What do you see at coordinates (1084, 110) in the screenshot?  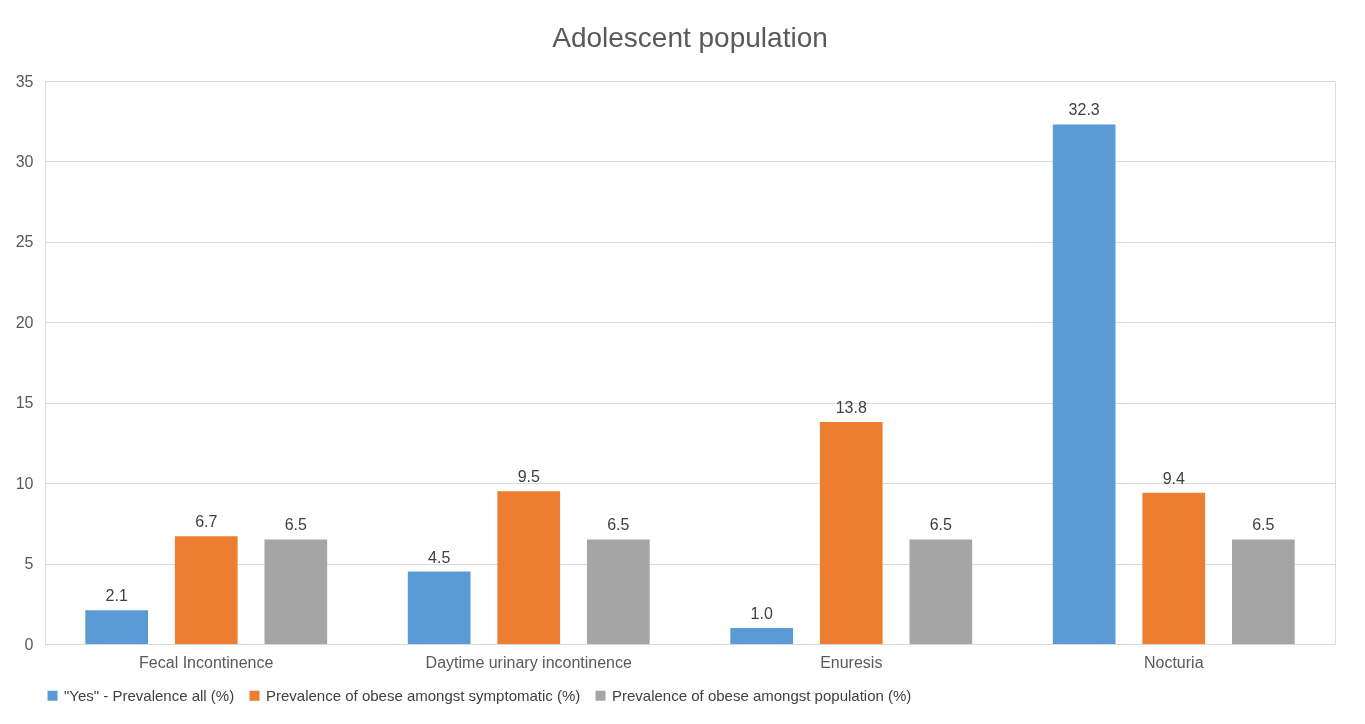 I see `data-label: 32.3` at bounding box center [1084, 110].